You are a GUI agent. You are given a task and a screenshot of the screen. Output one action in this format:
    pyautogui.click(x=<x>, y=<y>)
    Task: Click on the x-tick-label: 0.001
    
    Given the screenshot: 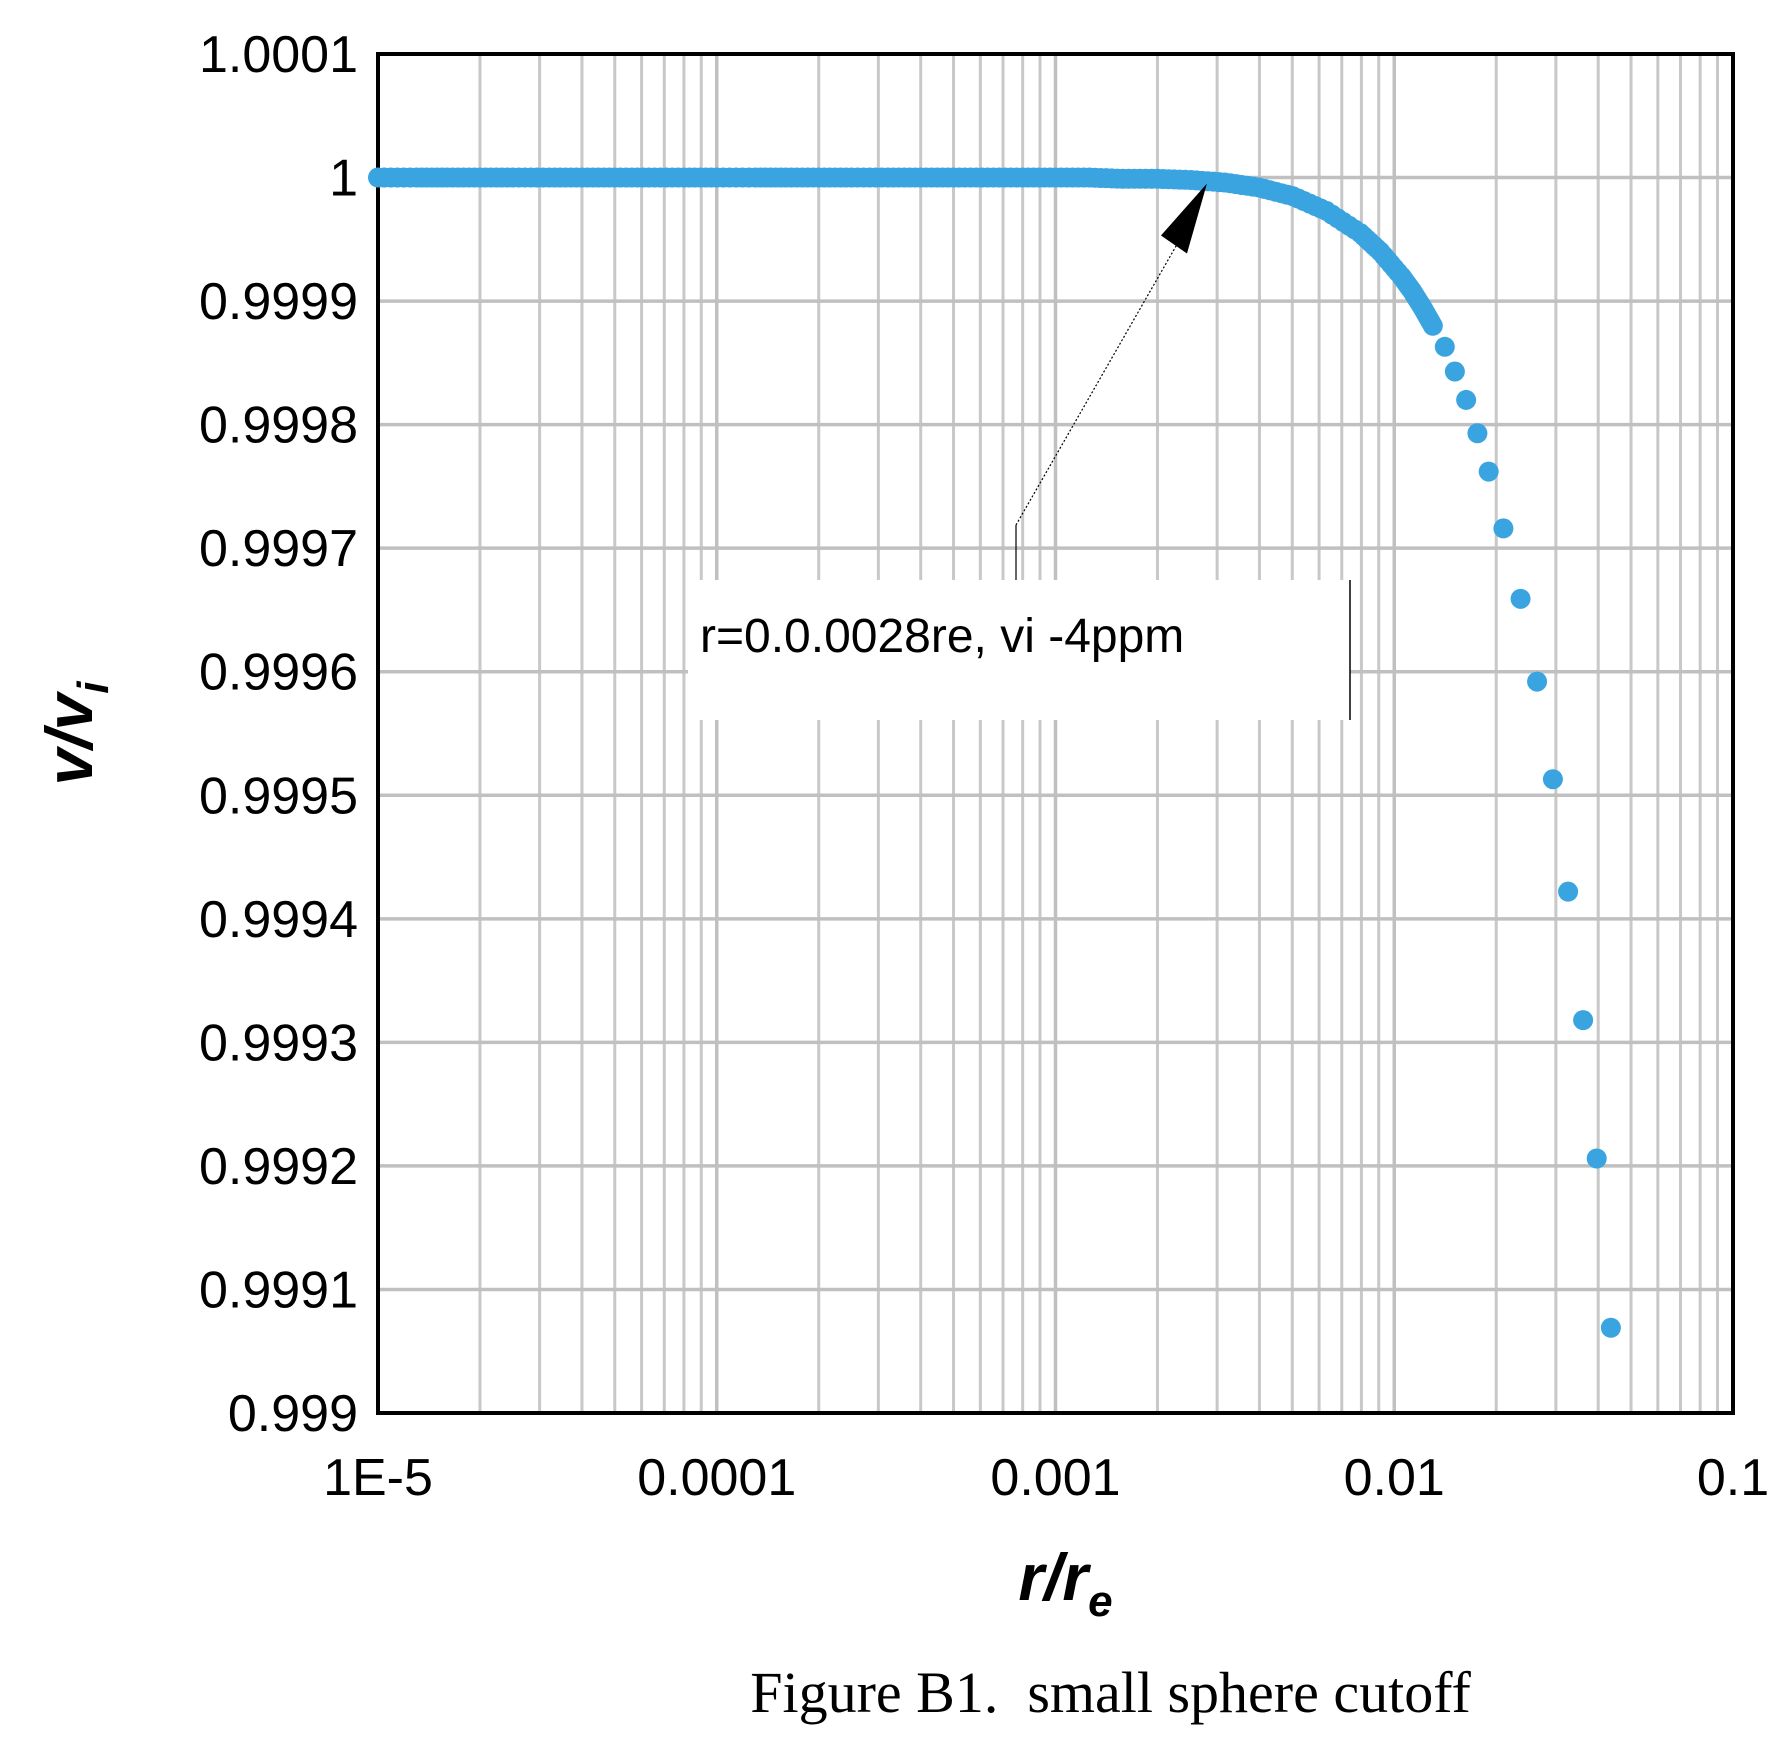 What is the action you would take?
    pyautogui.click(x=1055, y=1478)
    